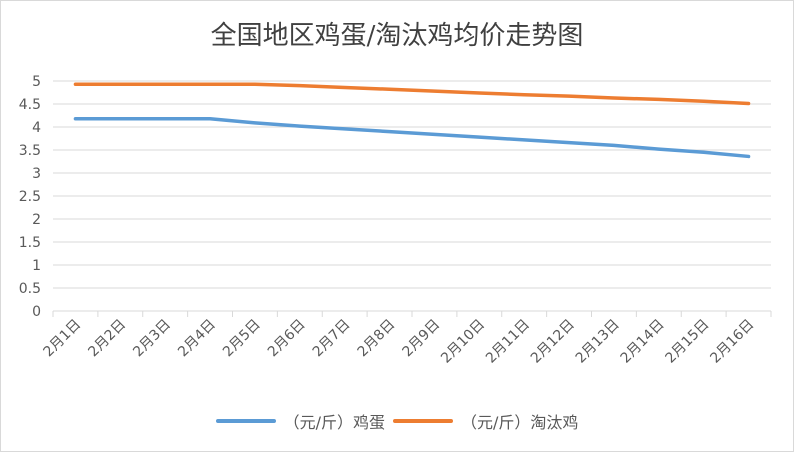 The width and height of the screenshot is (794, 452). What do you see at coordinates (397, 36) in the screenshot?
I see `chart-title: 全国地区鸡蛋/淘汰鸡均价走势图` at bounding box center [397, 36].